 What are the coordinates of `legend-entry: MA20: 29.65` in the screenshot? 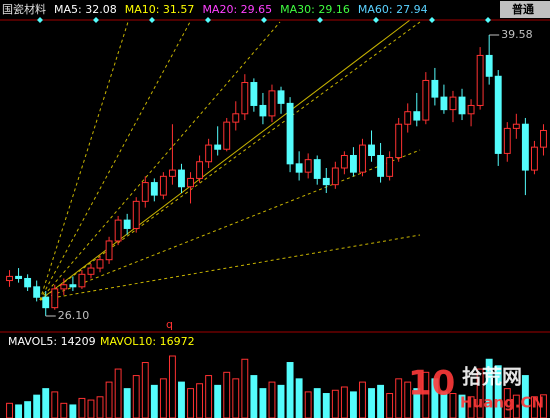 It's located at (237, 9).